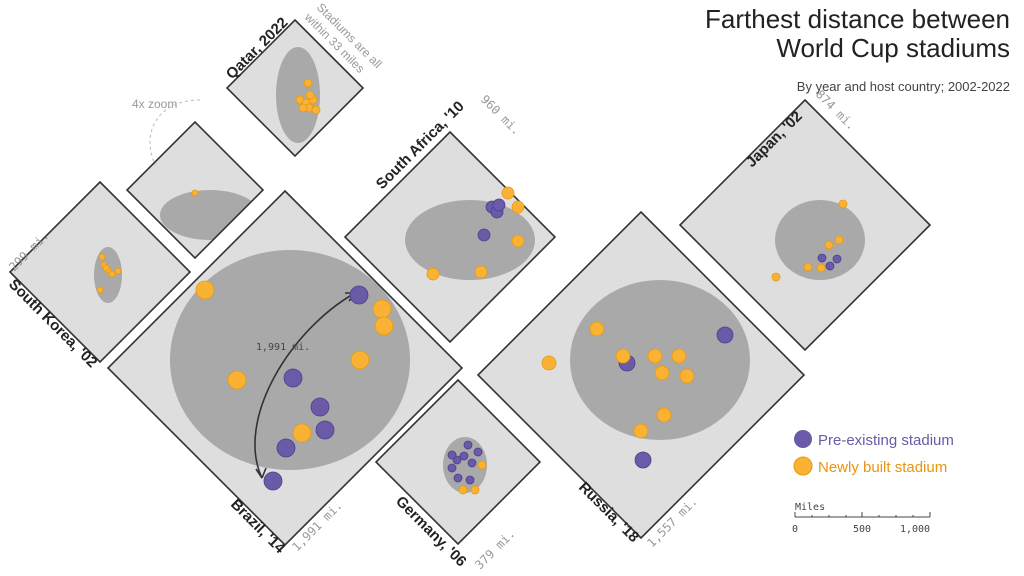 This screenshot has width=1024, height=576. Describe the element at coordinates (501, 115) in the screenshot. I see `panel-distance: 960 mi.` at that location.